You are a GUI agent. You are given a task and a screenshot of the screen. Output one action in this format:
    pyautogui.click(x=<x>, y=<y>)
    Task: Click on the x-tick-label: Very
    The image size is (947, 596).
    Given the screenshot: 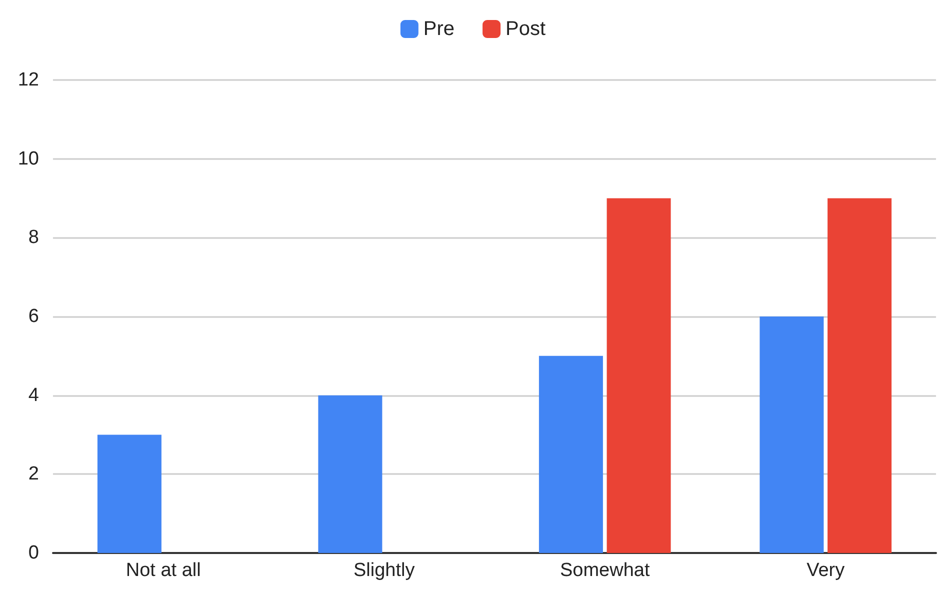 What is the action you would take?
    pyautogui.click(x=826, y=570)
    